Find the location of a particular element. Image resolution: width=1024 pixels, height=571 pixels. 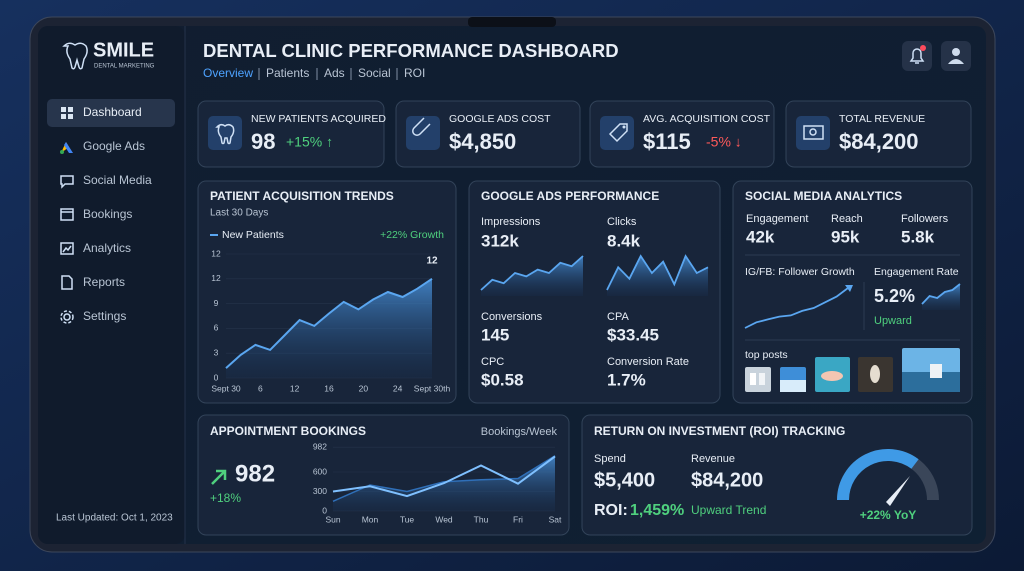

x-tick-label: 24 is located at coordinates (398, 388).